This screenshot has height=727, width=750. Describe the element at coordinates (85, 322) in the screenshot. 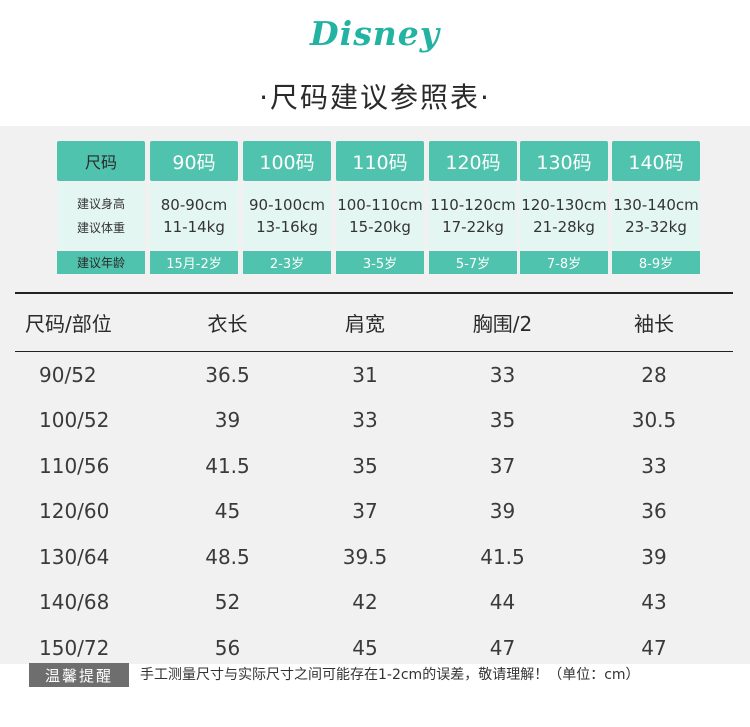

I see `column-header-size: 尺码/部位` at that location.